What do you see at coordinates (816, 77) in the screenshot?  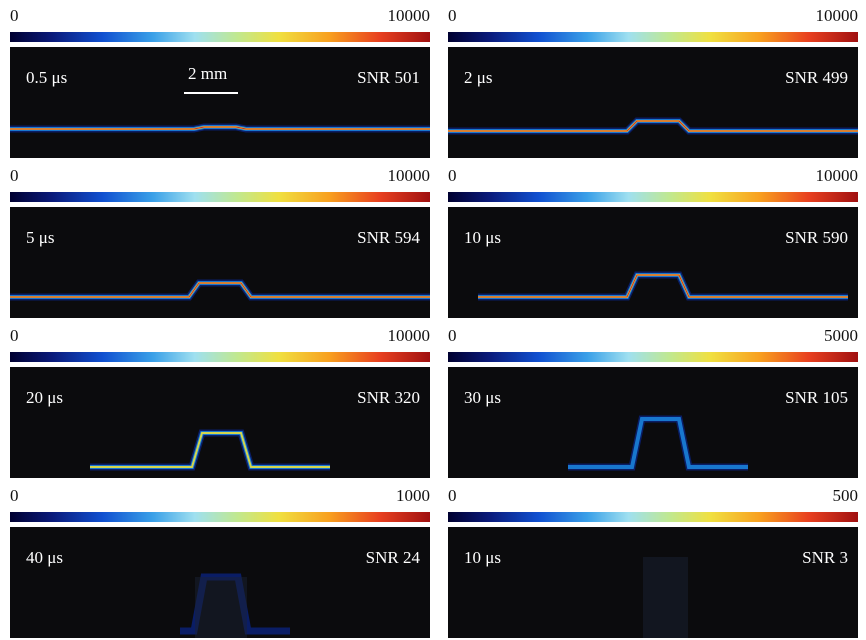 I see `snr-label: SNR 499` at bounding box center [816, 77].